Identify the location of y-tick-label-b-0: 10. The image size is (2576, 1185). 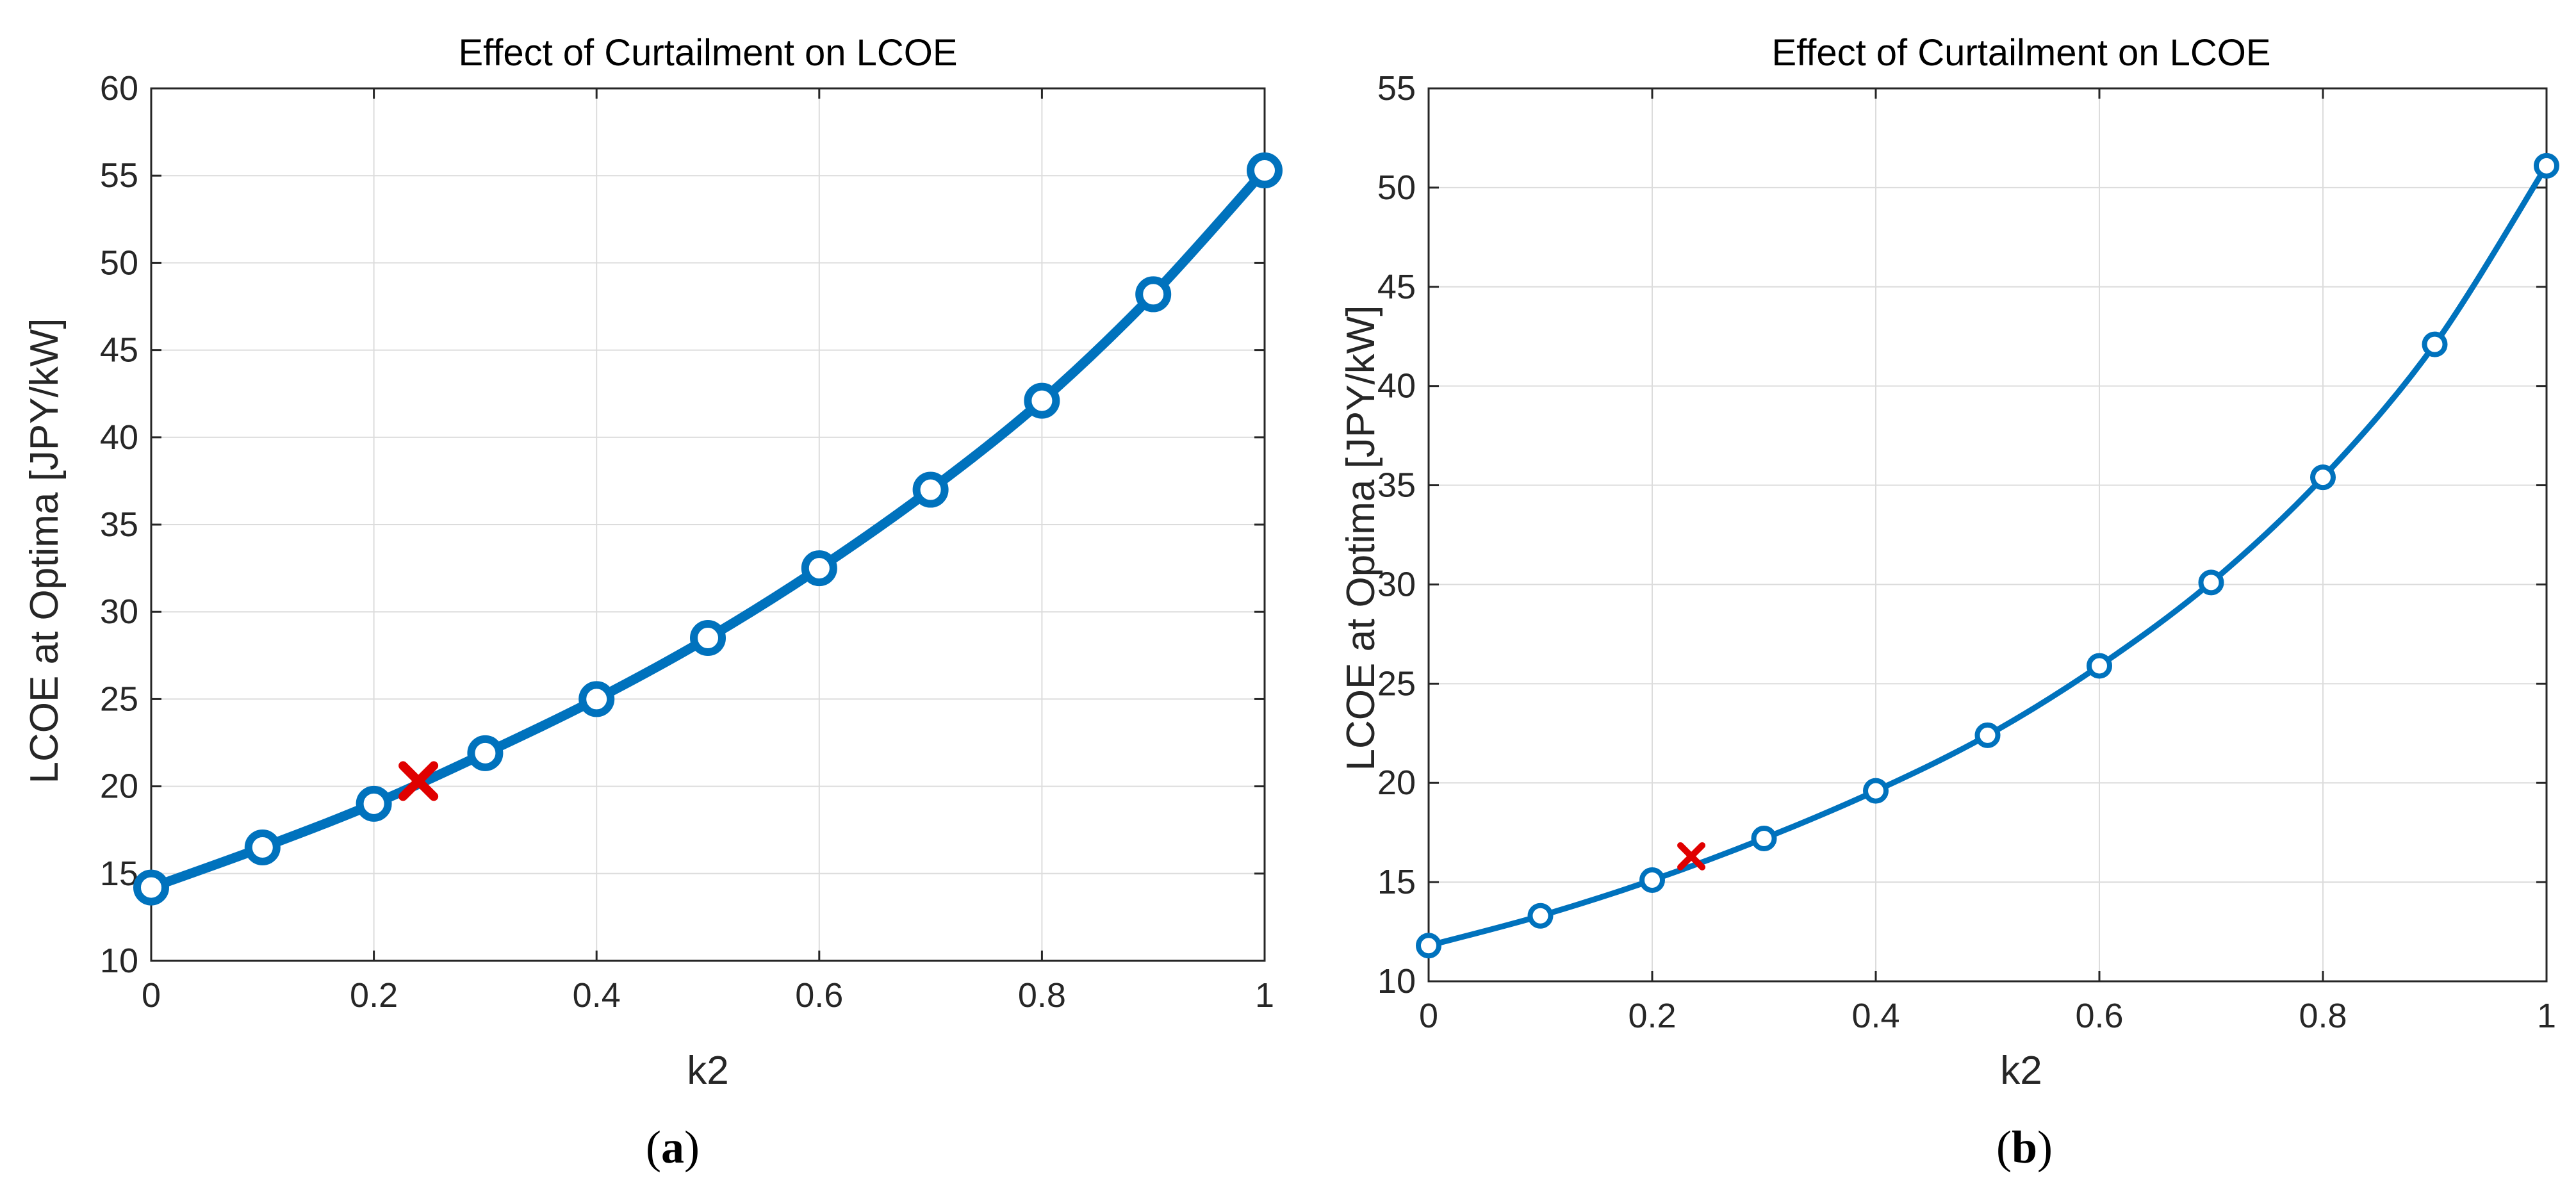
(1396, 981).